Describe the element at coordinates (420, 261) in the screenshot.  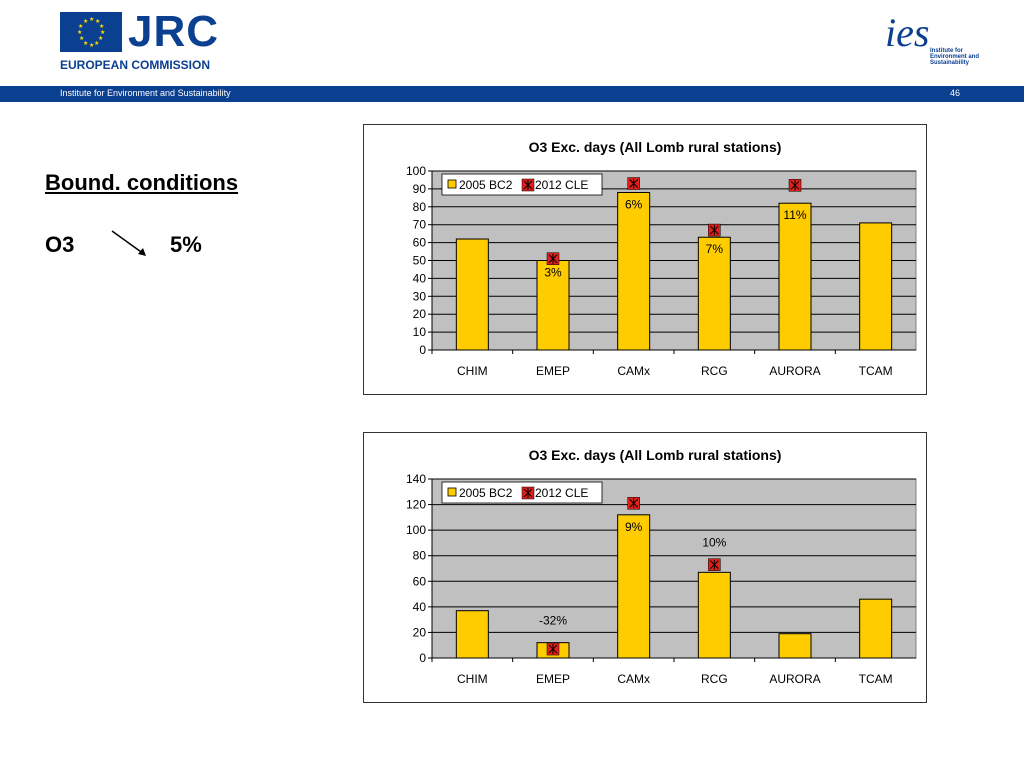
I see `y-tick-label: 50` at that location.